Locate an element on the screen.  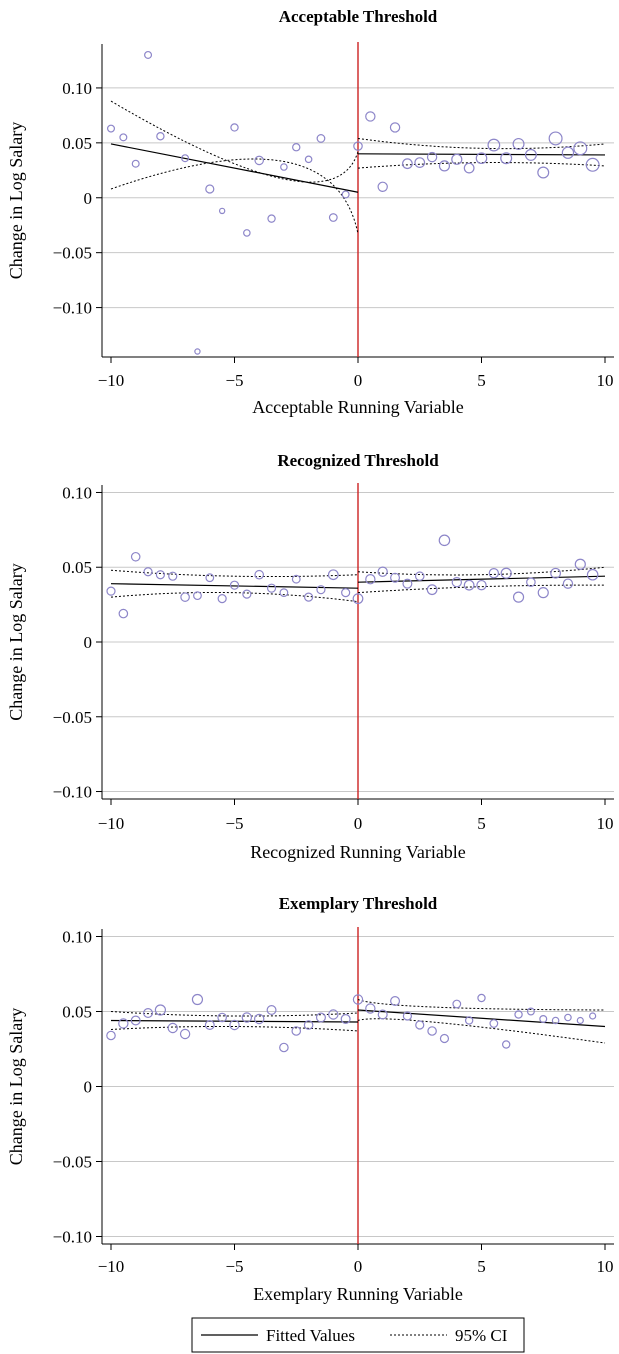
y-axis-label: Change in Log Salary is located at coordinates (16, 200).